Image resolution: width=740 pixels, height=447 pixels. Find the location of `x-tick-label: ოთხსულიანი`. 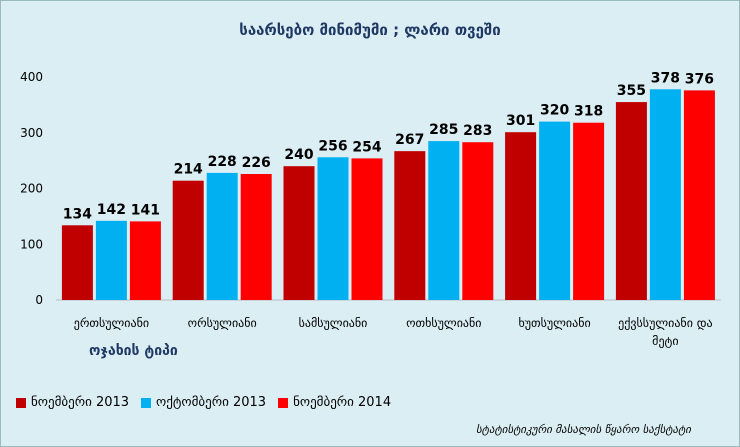

x-tick-label: ოთხსულიანი is located at coordinates (443, 323).